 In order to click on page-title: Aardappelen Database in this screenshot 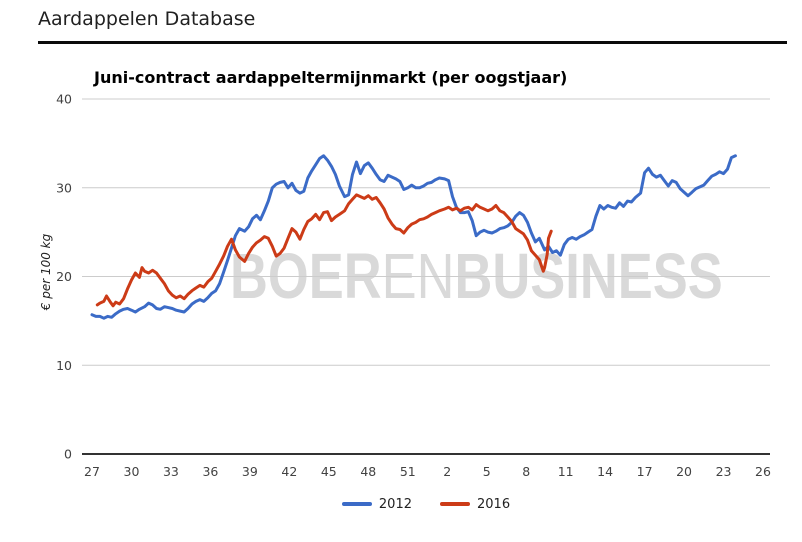, I will do `click(147, 19)`.